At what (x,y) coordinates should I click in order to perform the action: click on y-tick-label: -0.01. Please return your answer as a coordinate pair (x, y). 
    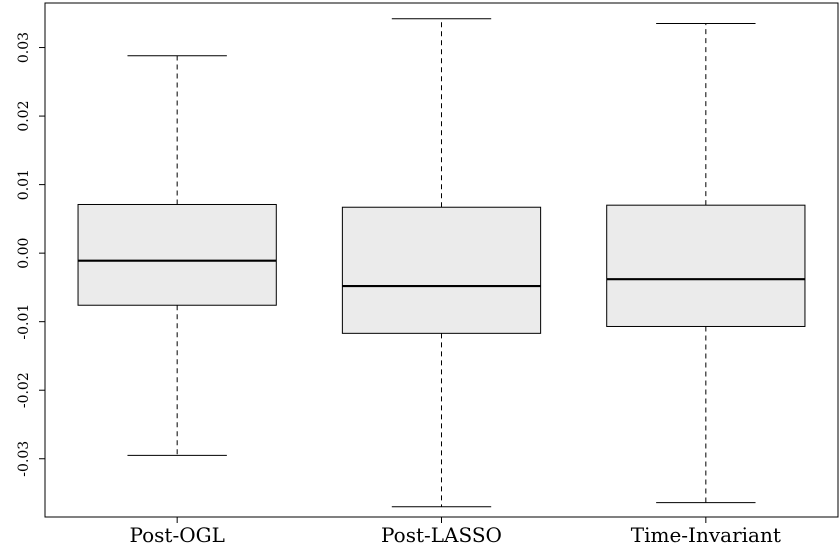
    Looking at the image, I should click on (24, 322).